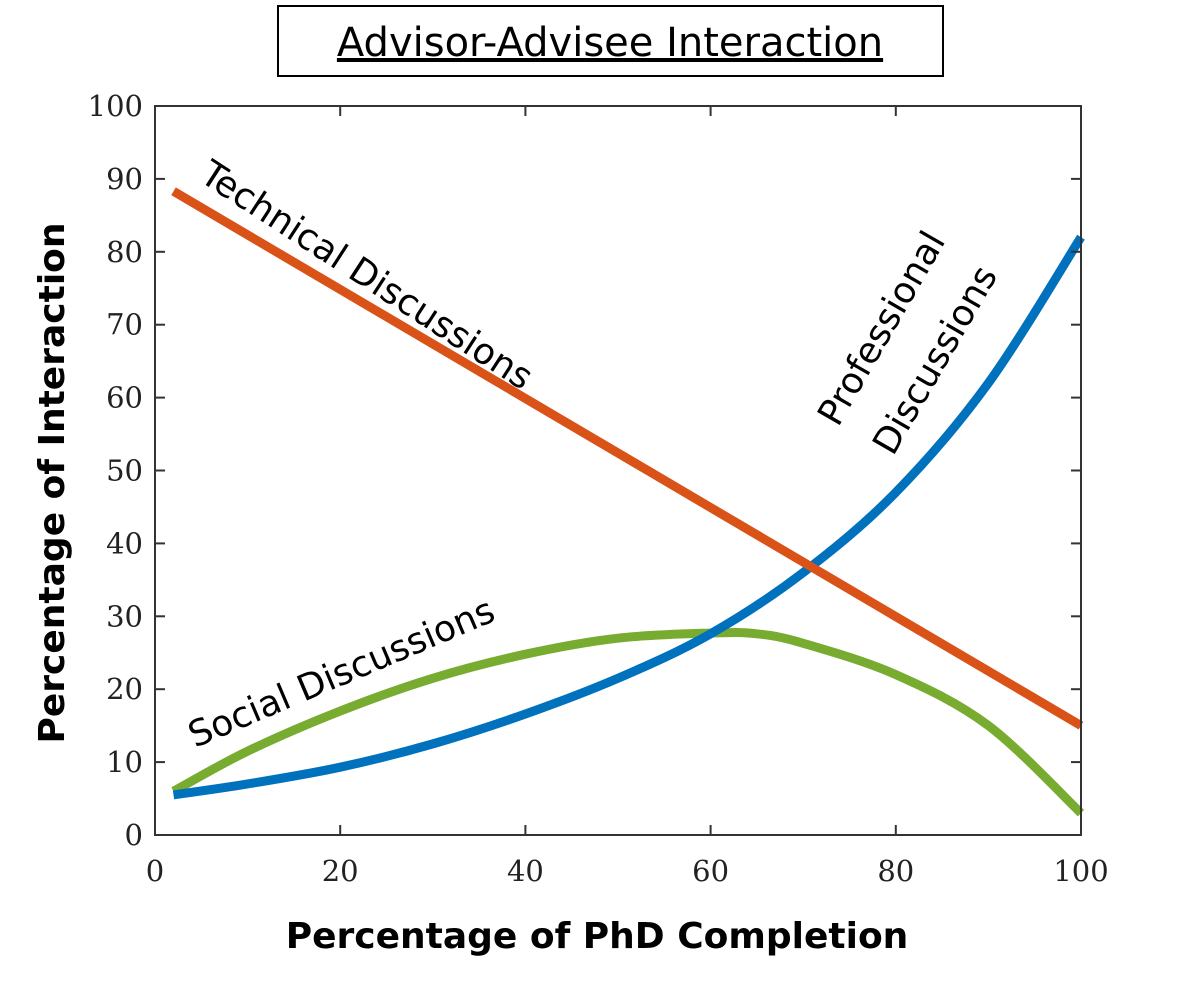 This screenshot has width=1195, height=994. I want to click on series-label-technical: Technical Discussions, so click(366, 276).